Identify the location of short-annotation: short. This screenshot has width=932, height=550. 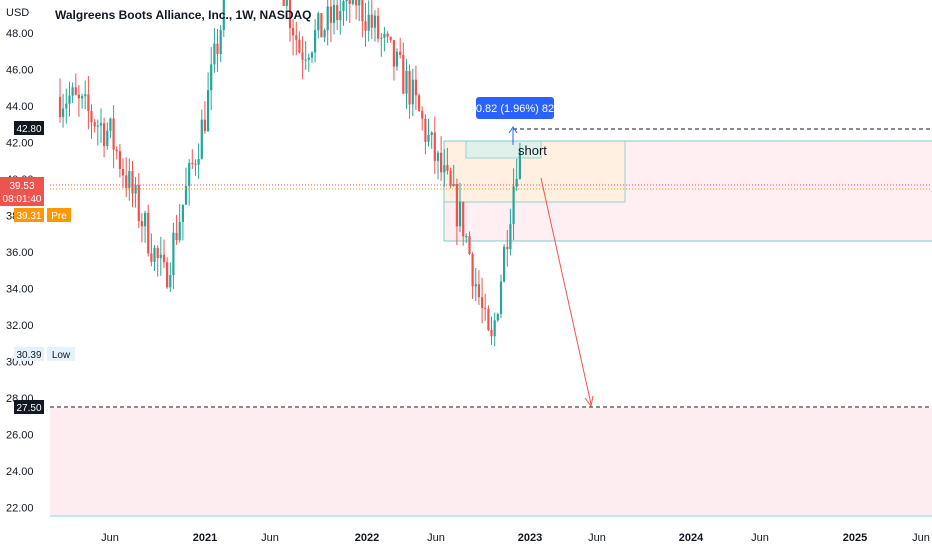
(532, 150).